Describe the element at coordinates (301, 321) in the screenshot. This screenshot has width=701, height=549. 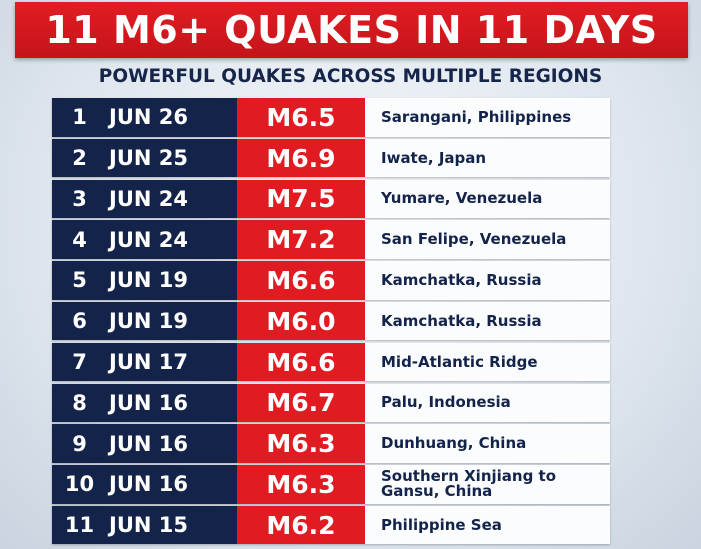
I see `quake-magnitude: M6.0` at that location.